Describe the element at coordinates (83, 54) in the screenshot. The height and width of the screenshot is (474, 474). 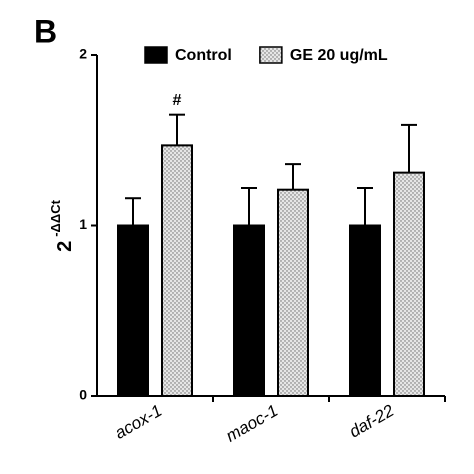
I see `y-tick-label: 2` at that location.